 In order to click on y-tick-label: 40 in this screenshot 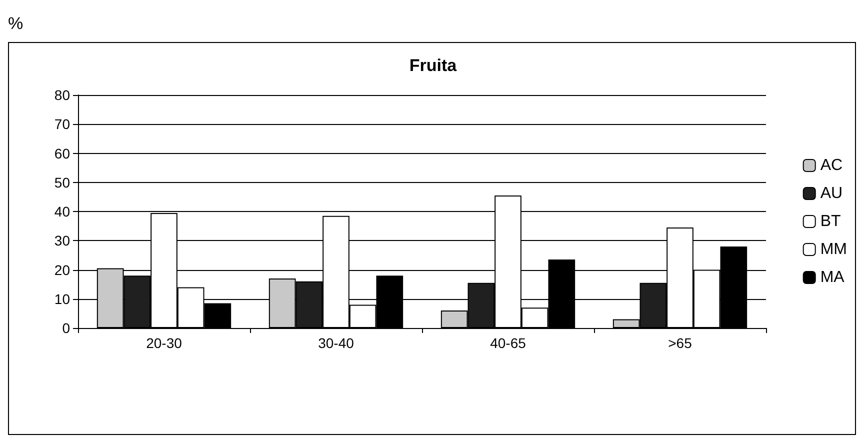, I will do `click(62, 212)`.